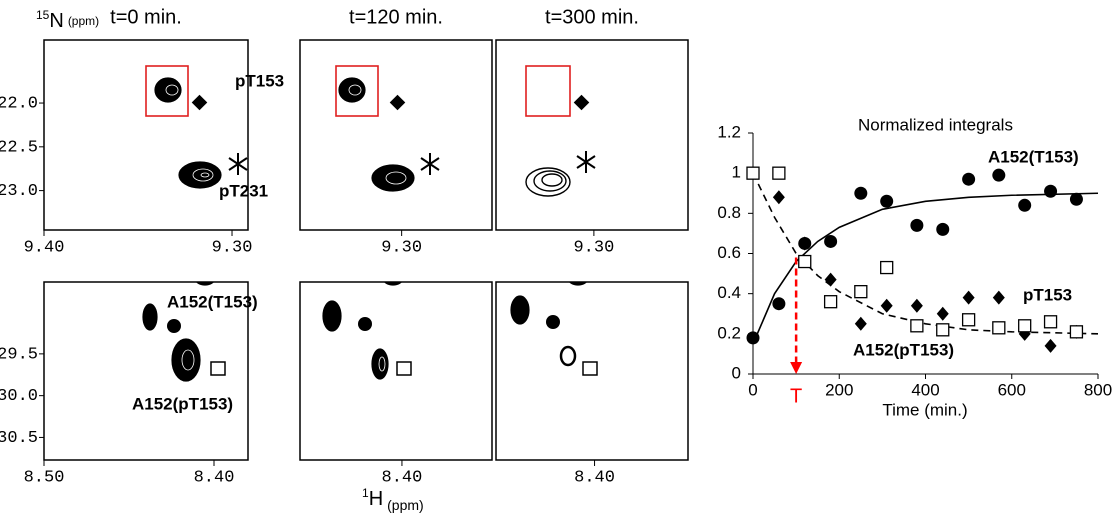 Image resolution: width=1119 pixels, height=520 pixels. I want to click on threshold-label: T, so click(796, 396).